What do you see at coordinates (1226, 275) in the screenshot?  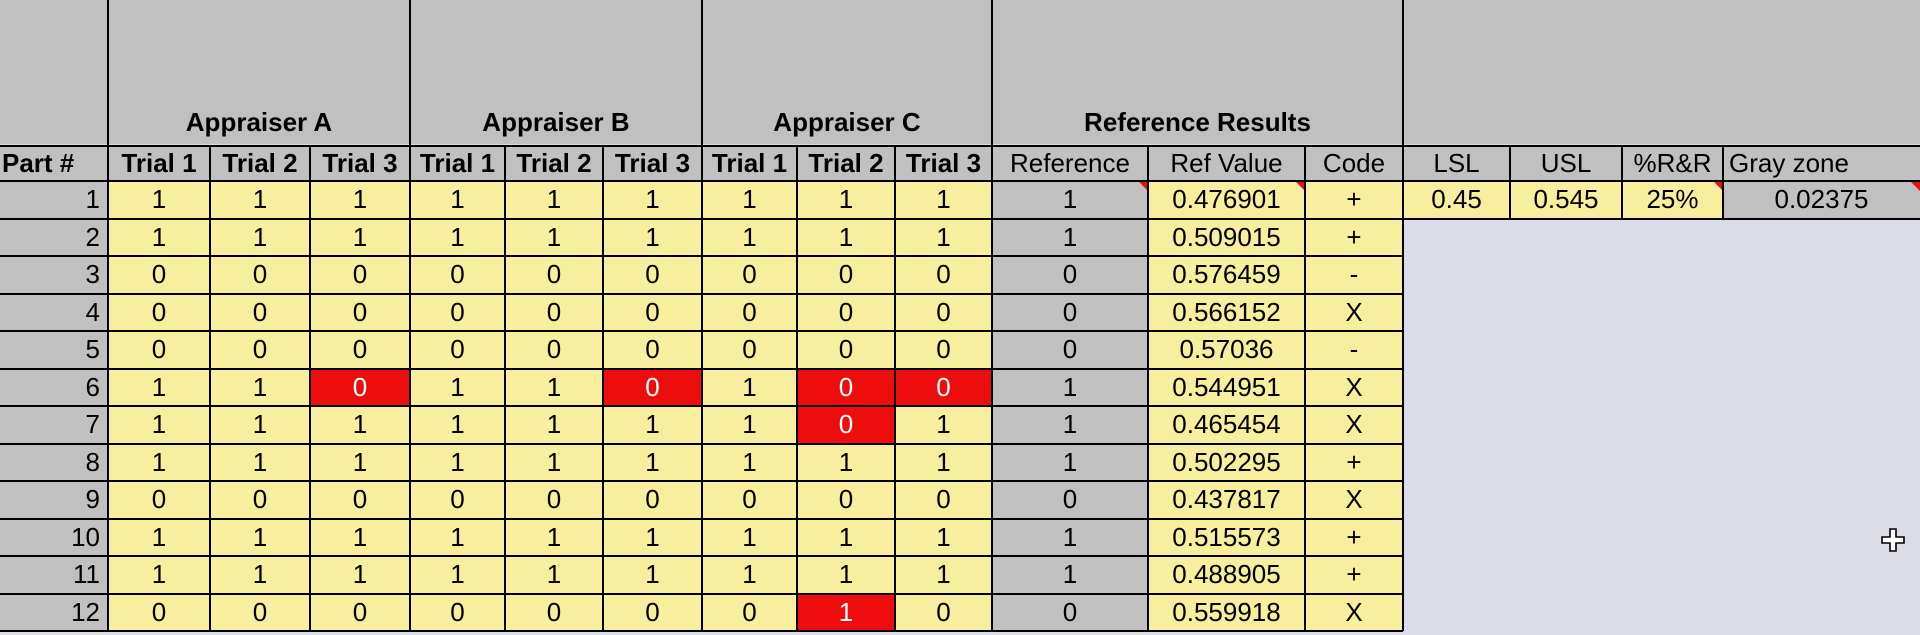 I see `ref-value-cell: 0.576459` at bounding box center [1226, 275].